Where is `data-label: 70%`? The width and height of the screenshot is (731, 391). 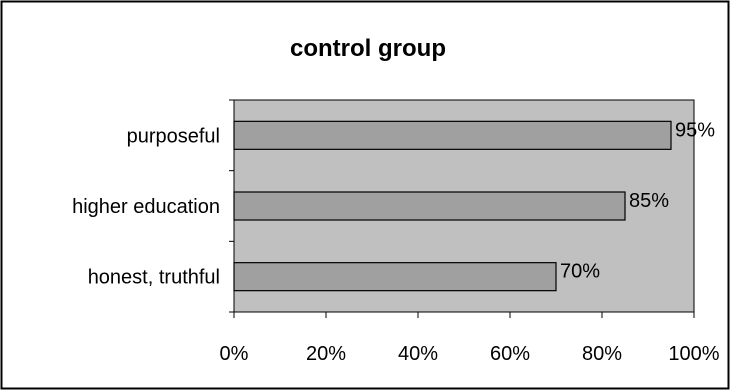
data-label: 70% is located at coordinates (580, 272).